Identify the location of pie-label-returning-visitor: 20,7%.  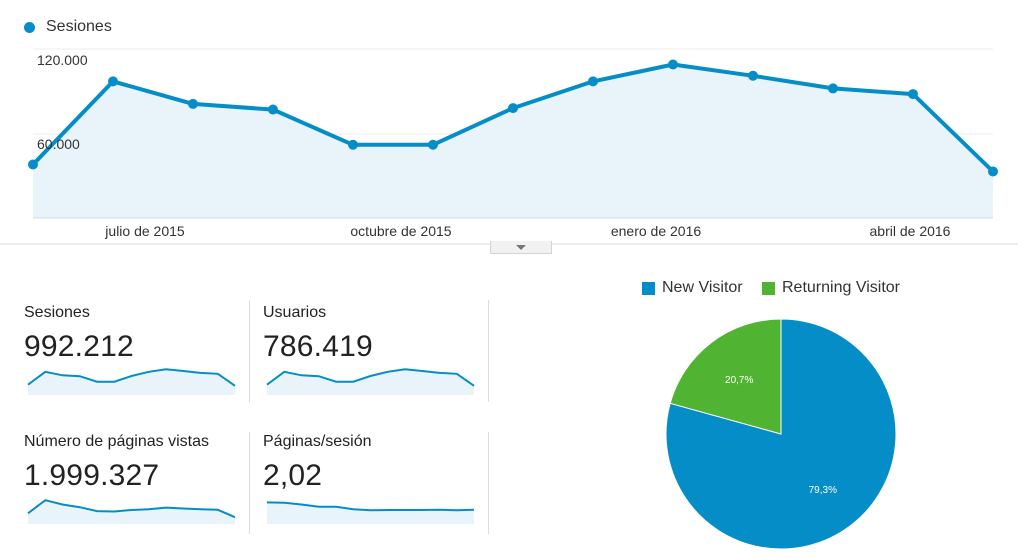
(739, 380).